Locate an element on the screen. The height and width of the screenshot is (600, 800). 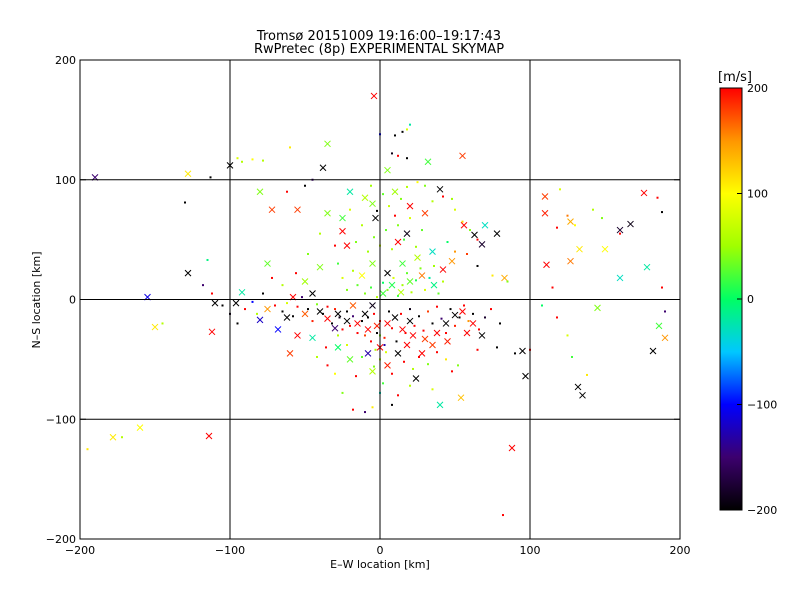
y-tick-label: 100 is located at coordinates (65, 180).